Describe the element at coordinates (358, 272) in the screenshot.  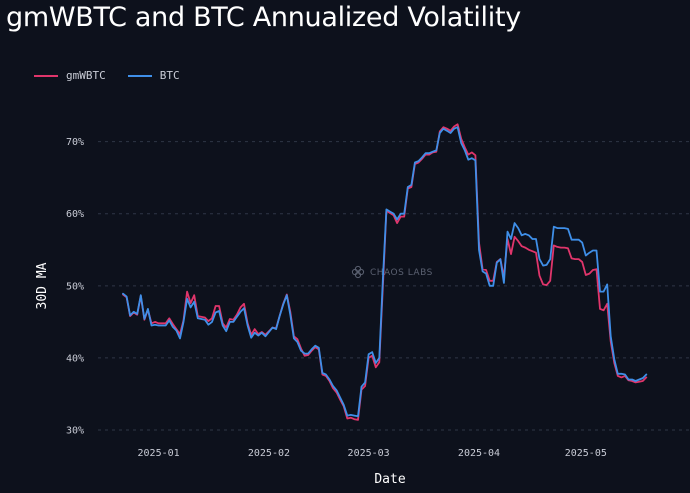
I see `watermark-logo-icon` at that location.